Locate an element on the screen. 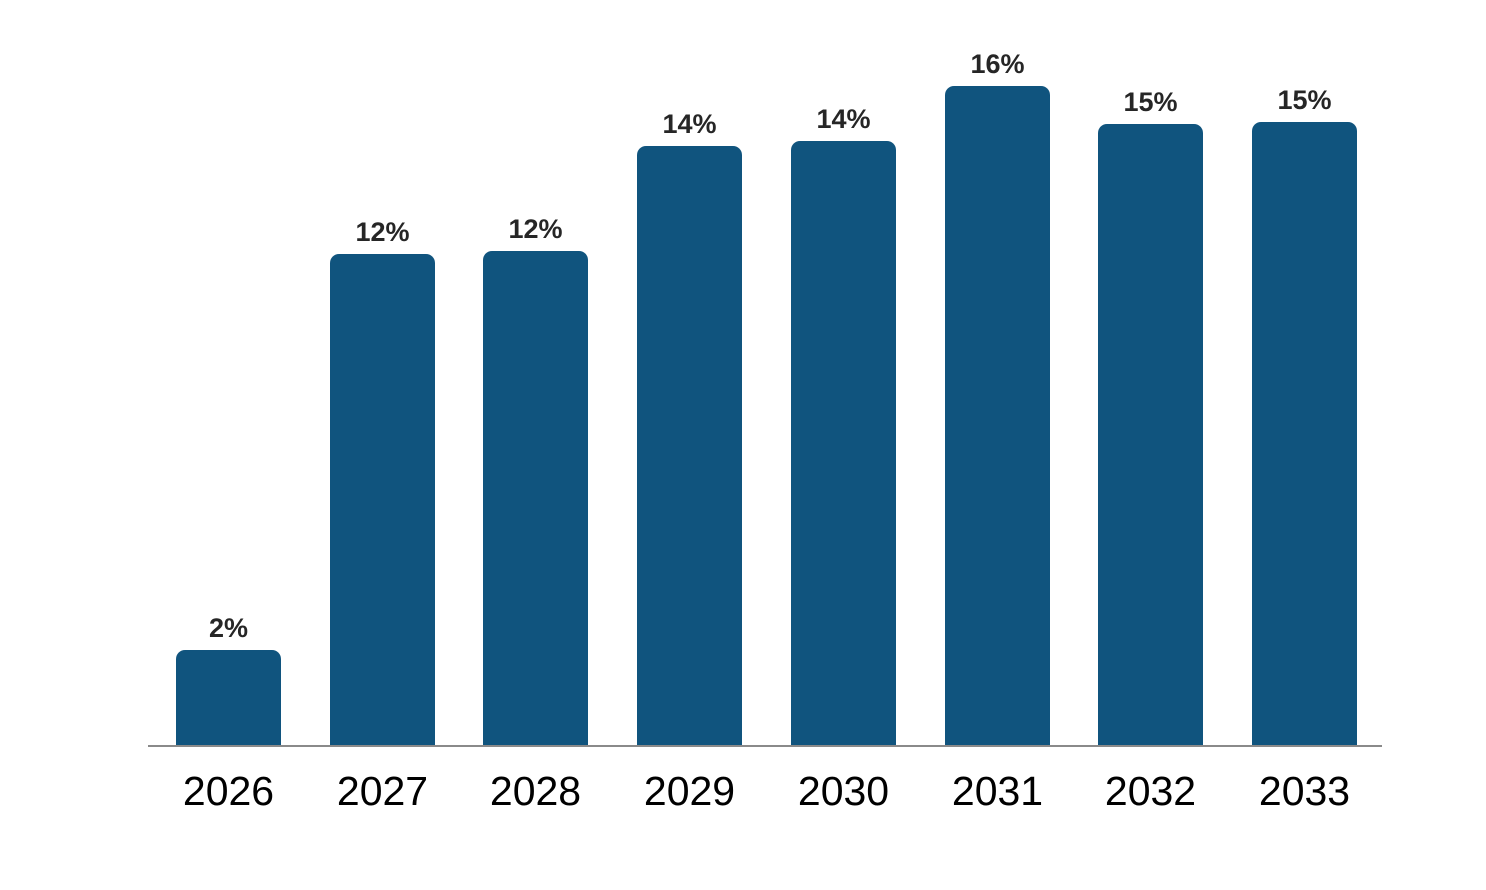 The image size is (1486, 890). bar-group-2027: 12% is located at coordinates (382, 372).